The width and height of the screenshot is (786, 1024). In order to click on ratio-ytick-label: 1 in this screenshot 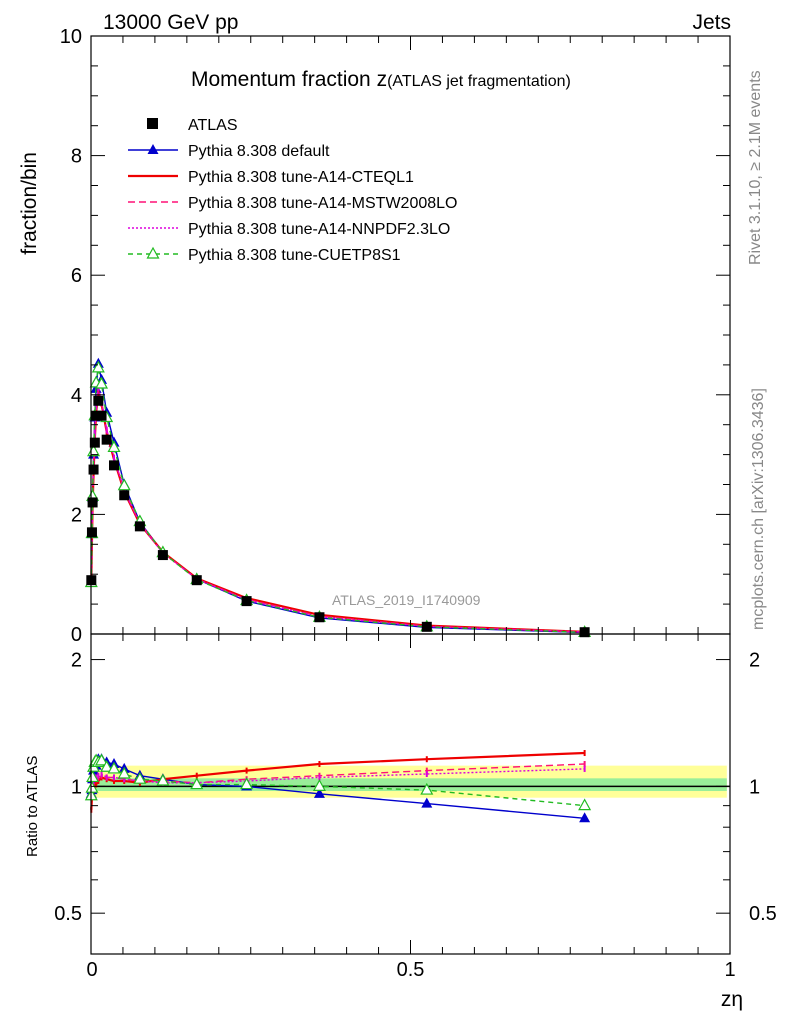, I will do `click(76, 787)`.